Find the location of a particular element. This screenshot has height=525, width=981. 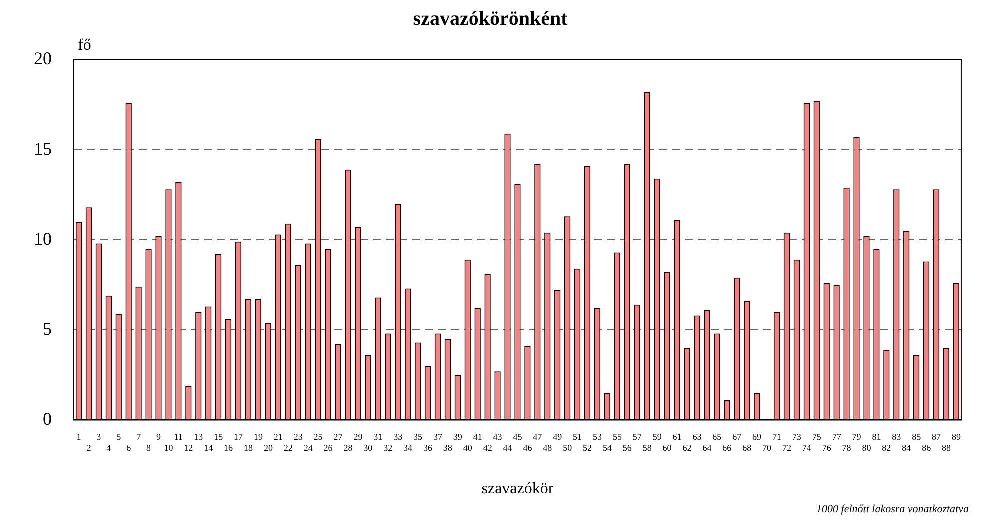

x-tick-label: 69 is located at coordinates (757, 437).